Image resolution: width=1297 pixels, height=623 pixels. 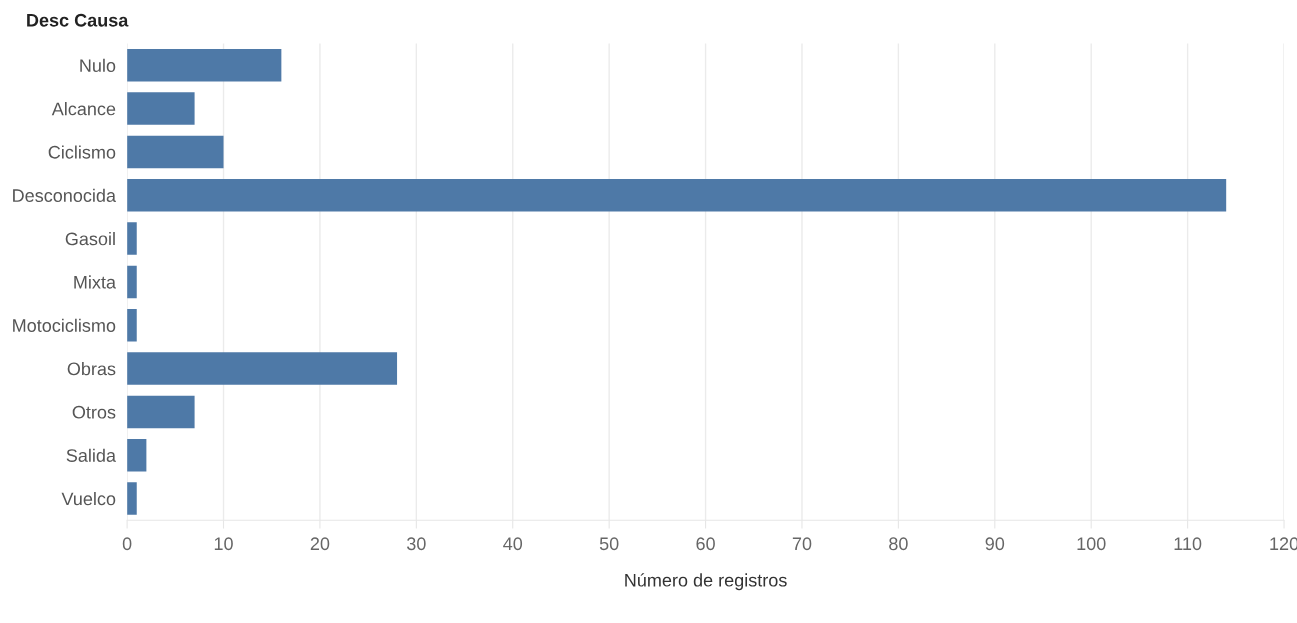 What do you see at coordinates (64, 195) in the screenshot?
I see `y-tick-label: Desconocida` at bounding box center [64, 195].